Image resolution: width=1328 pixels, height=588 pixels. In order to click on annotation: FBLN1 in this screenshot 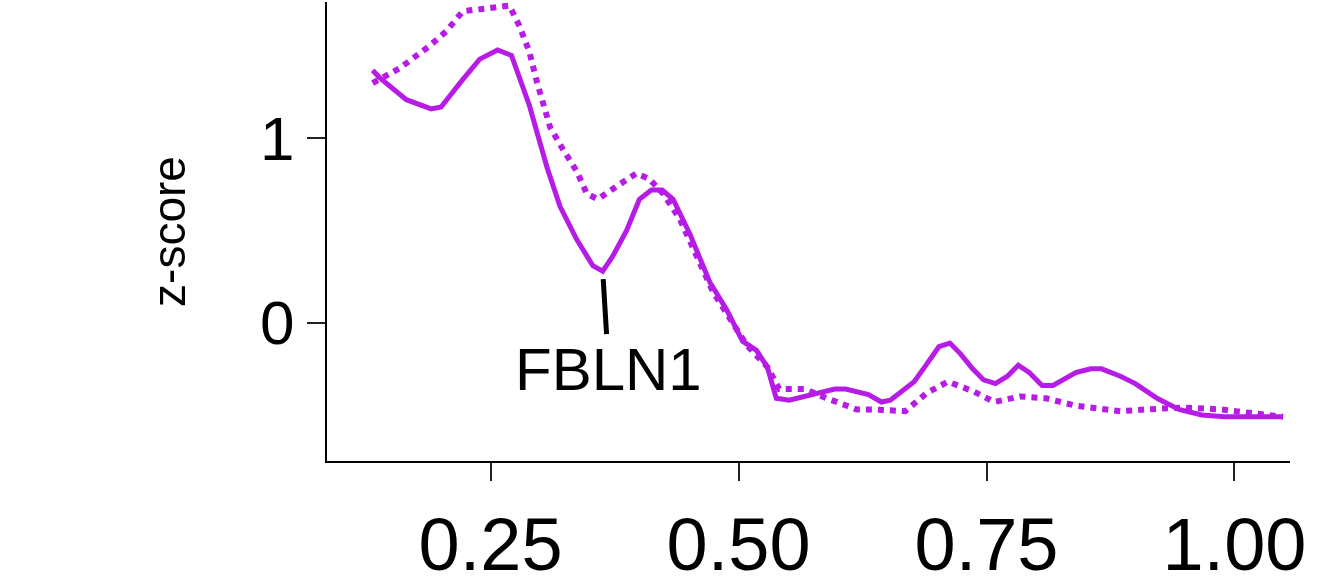, I will do `click(608, 369)`.